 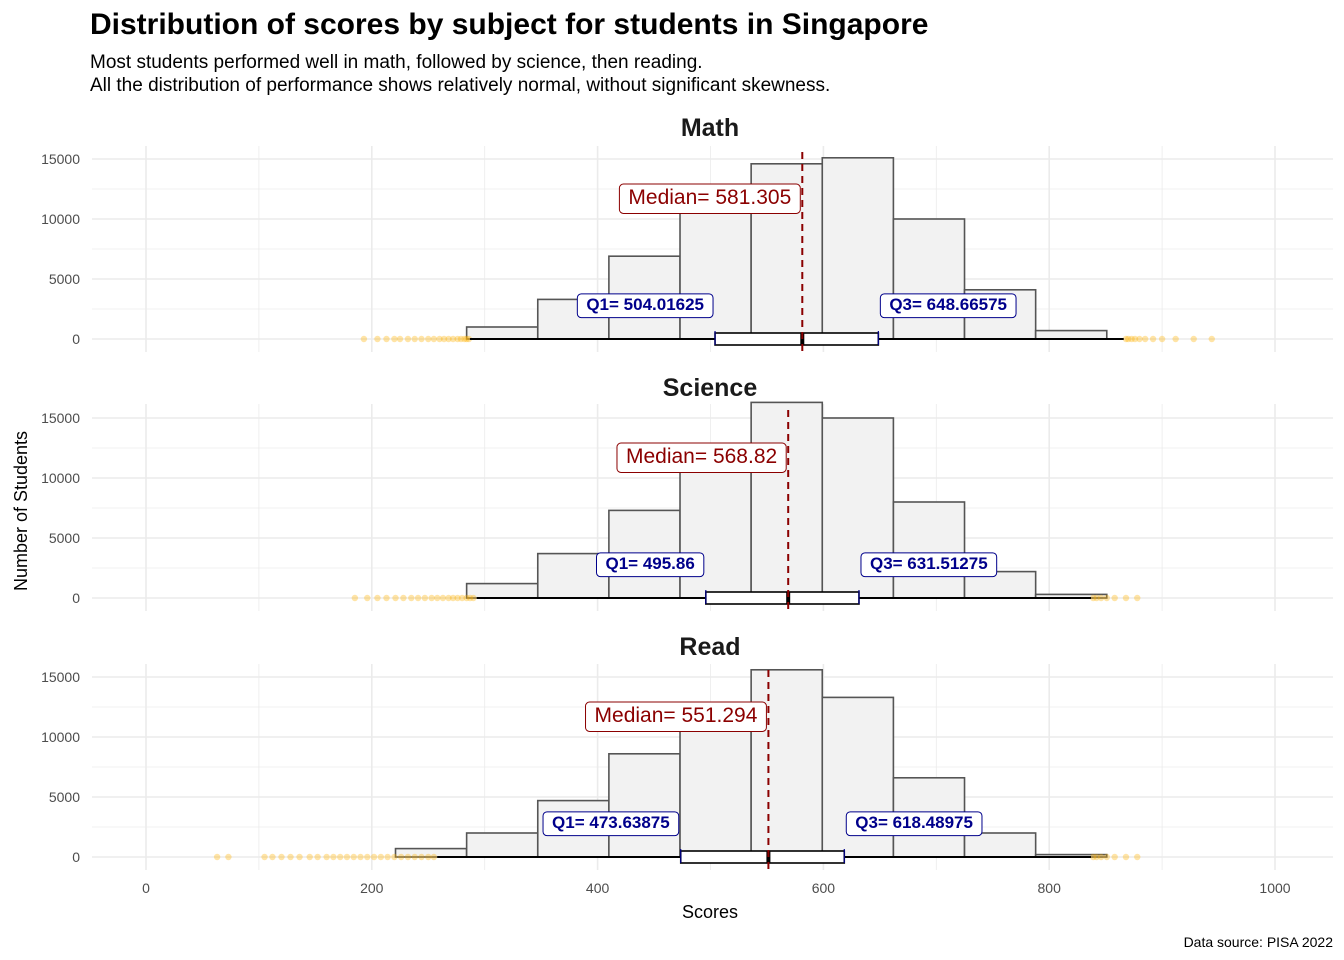 I want to click on q3-label-text: Q3= 618.48975, so click(x=914, y=822).